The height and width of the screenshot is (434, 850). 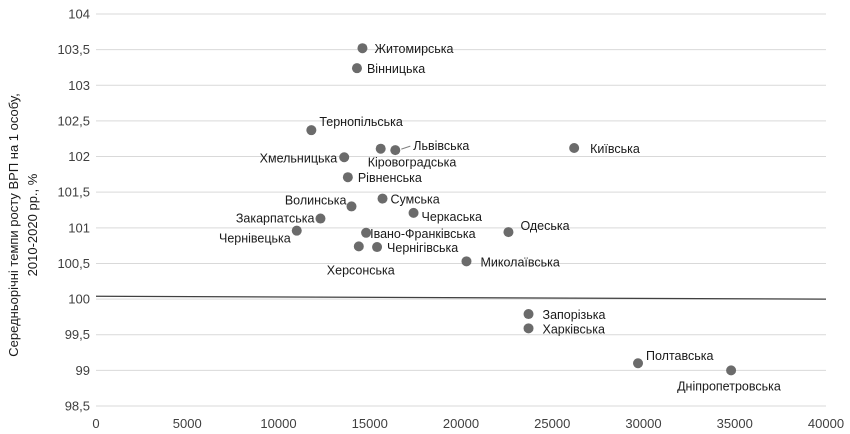 I want to click on point-label: Миколаївська, so click(x=519, y=262).